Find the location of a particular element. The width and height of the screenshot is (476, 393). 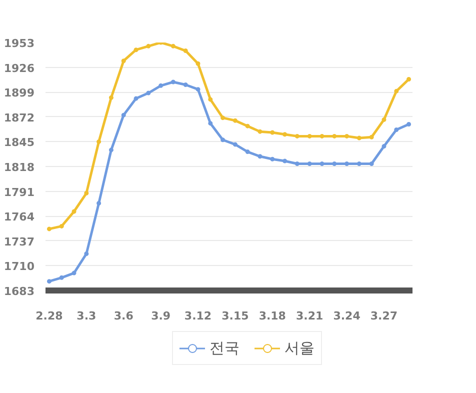

legend-label: 서울 is located at coordinates (299, 348).